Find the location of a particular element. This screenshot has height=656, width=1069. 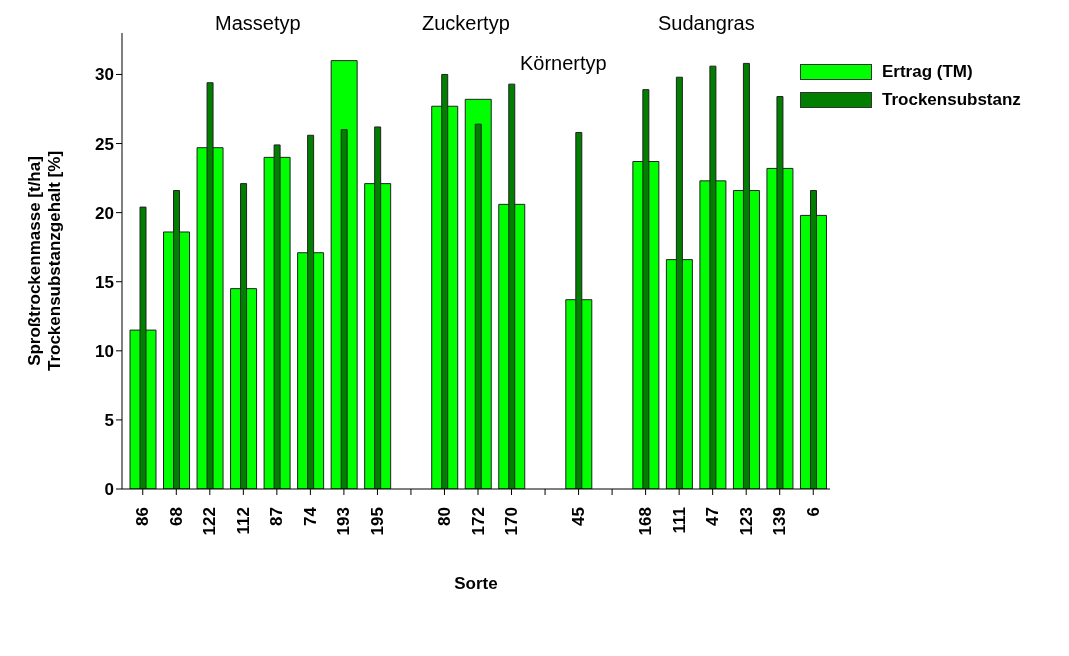

y-tick-label: 10 is located at coordinates (104, 351).